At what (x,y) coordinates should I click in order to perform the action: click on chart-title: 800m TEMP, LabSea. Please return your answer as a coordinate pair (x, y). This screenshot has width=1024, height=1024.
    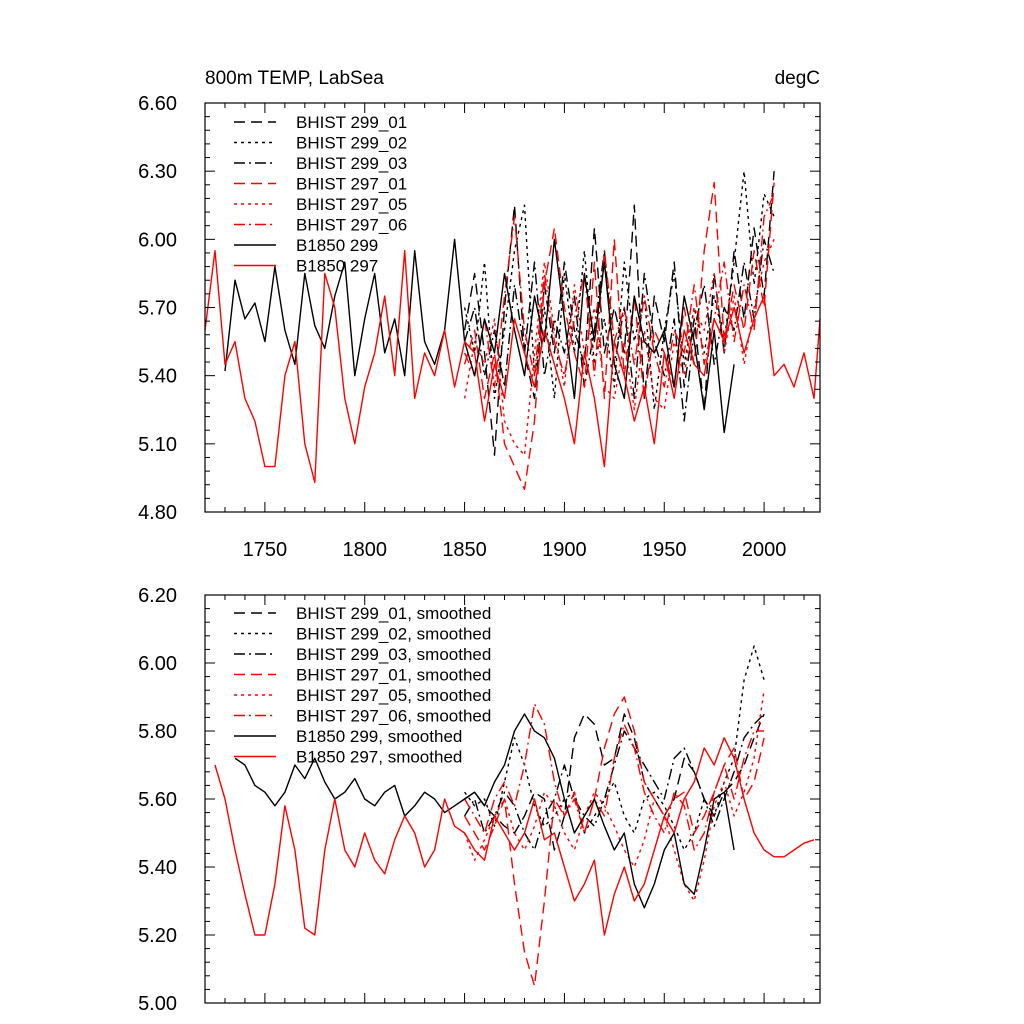
    Looking at the image, I should click on (294, 78).